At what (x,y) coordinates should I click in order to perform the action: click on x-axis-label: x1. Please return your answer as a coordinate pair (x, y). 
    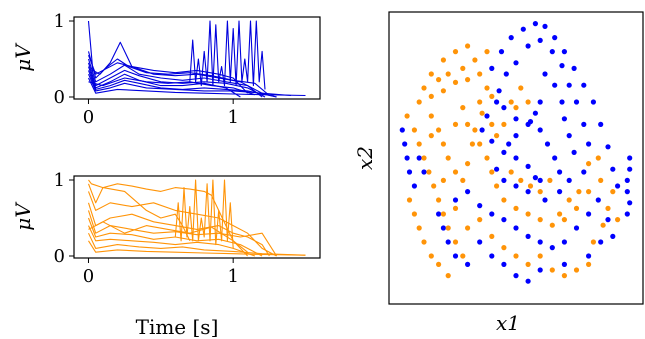
    Looking at the image, I should click on (508, 323).